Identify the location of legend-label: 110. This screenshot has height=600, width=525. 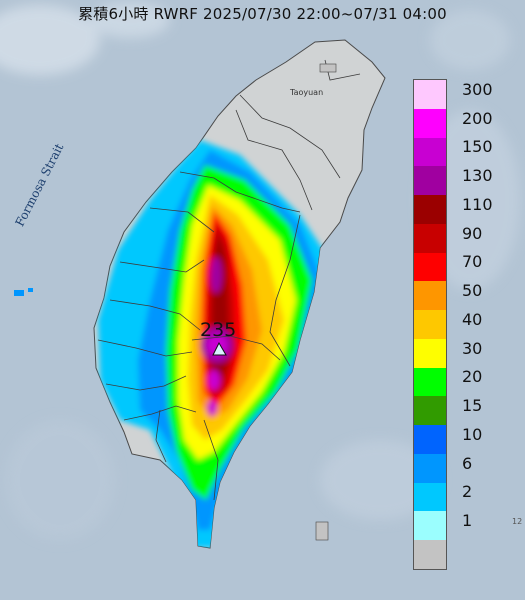
(477, 204).